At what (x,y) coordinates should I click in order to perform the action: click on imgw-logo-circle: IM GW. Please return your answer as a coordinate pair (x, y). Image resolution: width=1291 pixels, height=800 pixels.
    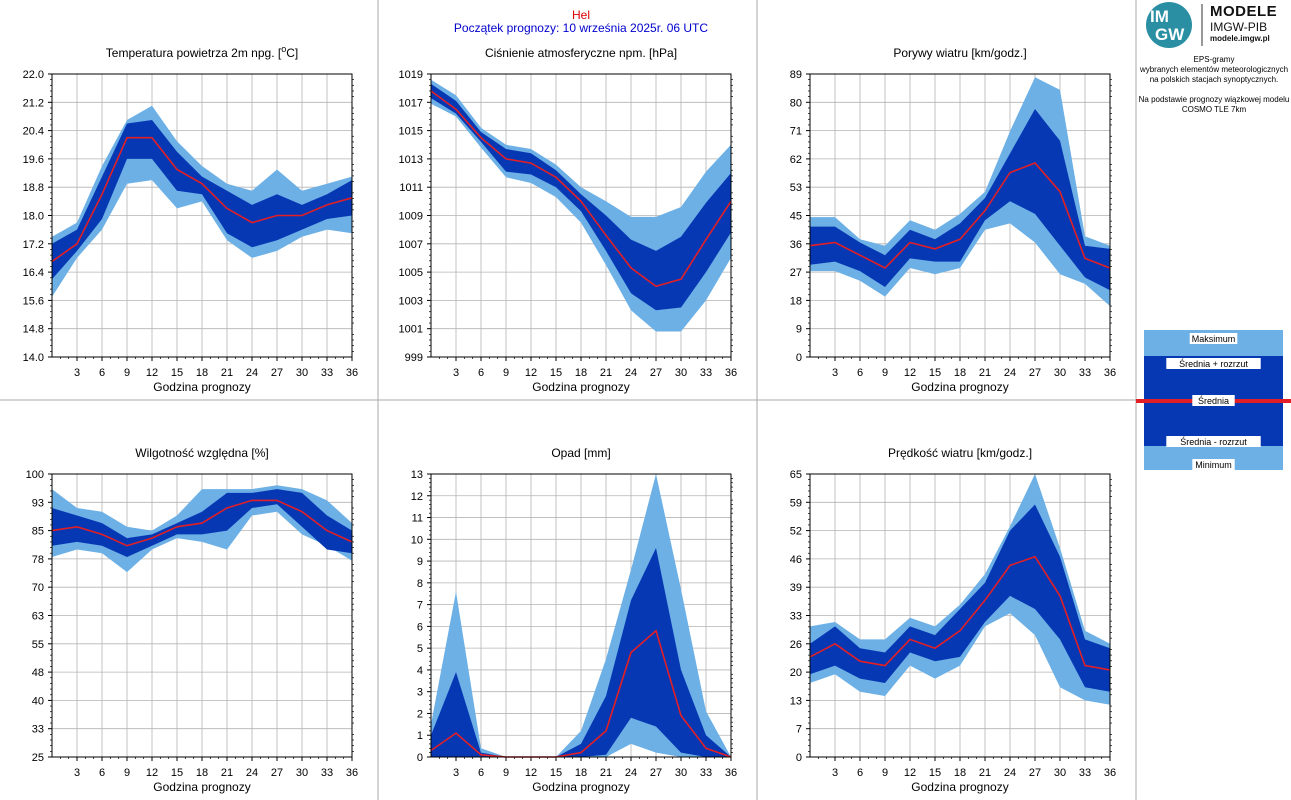
    Looking at the image, I should click on (1169, 25).